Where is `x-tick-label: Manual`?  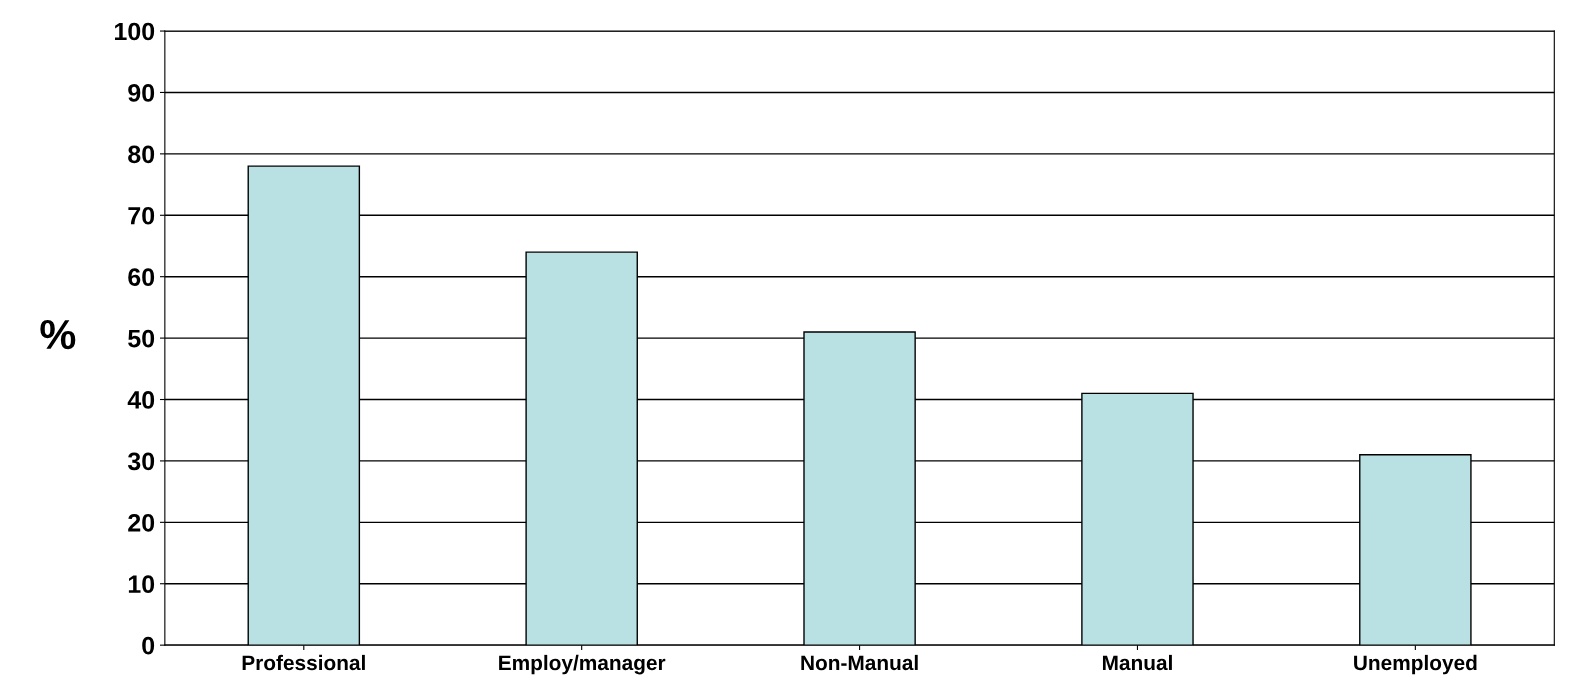
x-tick-label: Manual is located at coordinates (1137, 662).